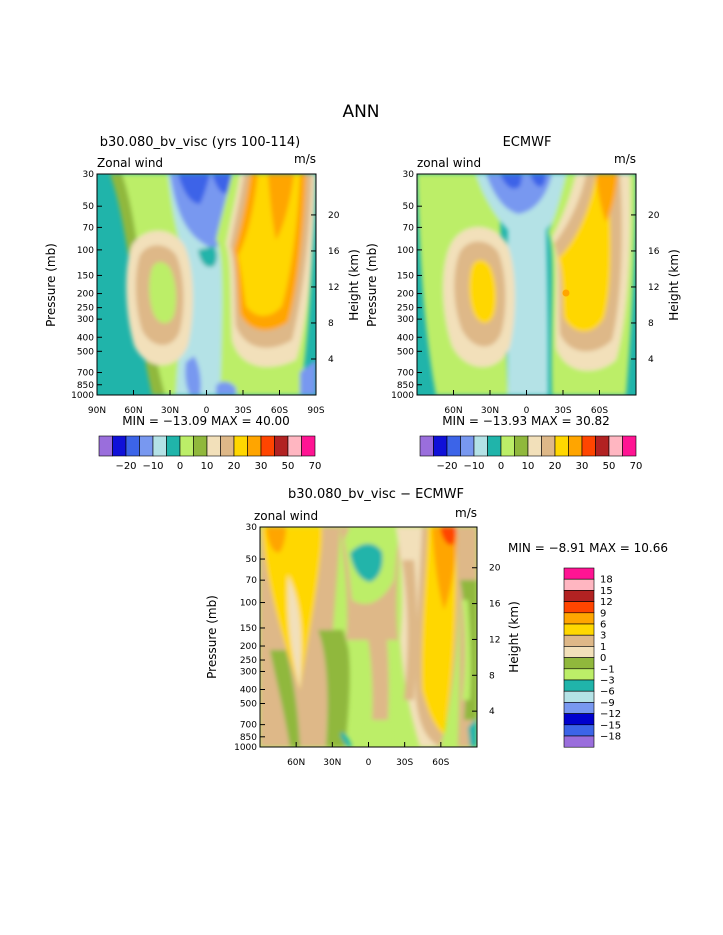 Image resolution: width=723 pixels, height=935 pixels. What do you see at coordinates (405, 276) in the screenshot?
I see `pressure-tick-label: 150` at bounding box center [405, 276].